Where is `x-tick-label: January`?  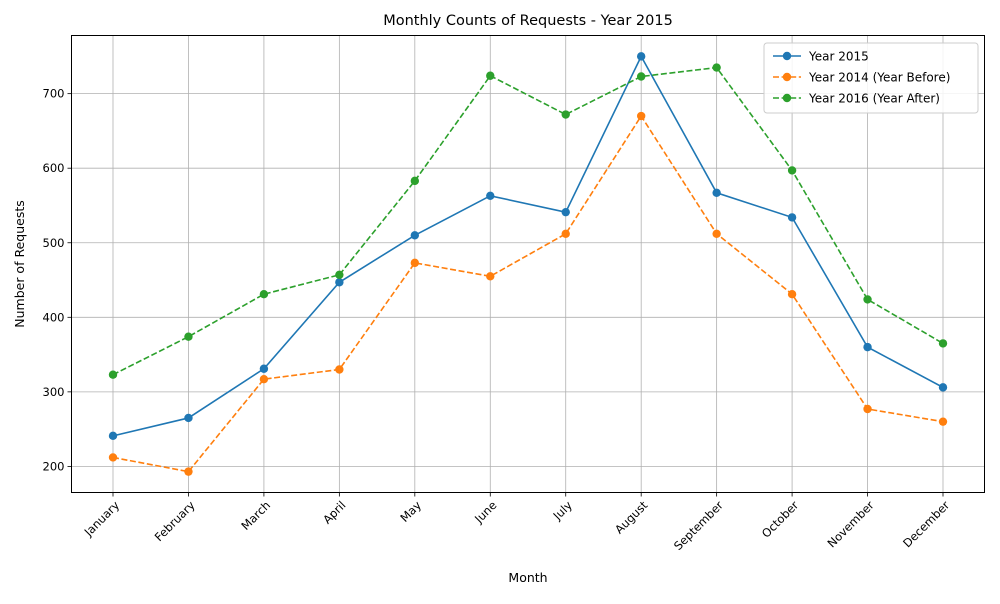
x-tick-label: January is located at coordinates (102, 519).